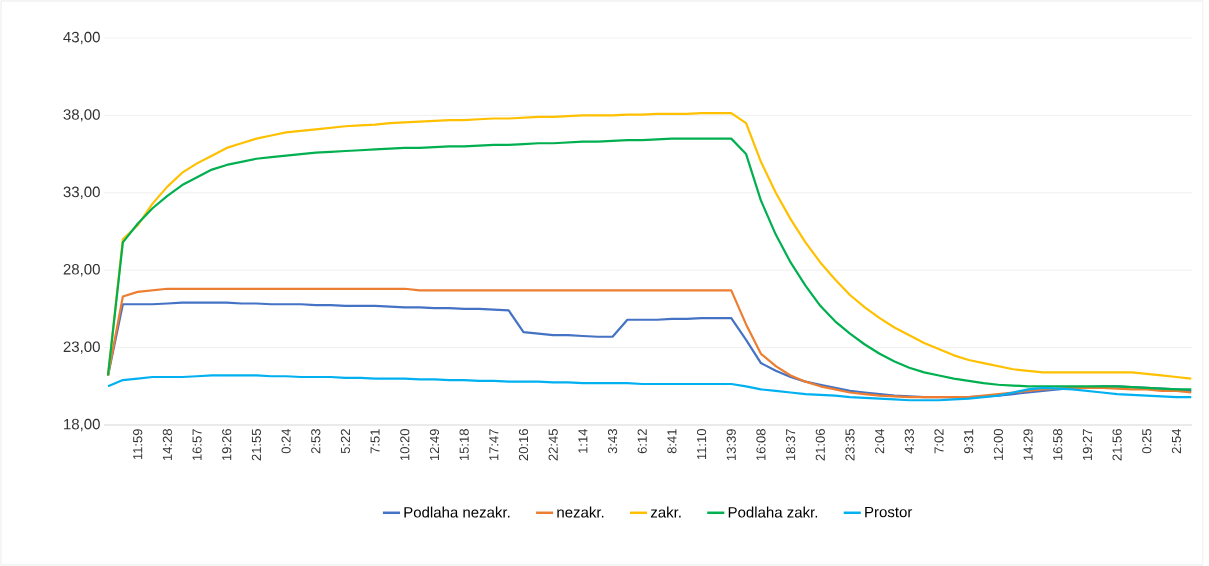  Describe the element at coordinates (81, 192) in the screenshot. I see `y-tick-label: 33,00` at that location.